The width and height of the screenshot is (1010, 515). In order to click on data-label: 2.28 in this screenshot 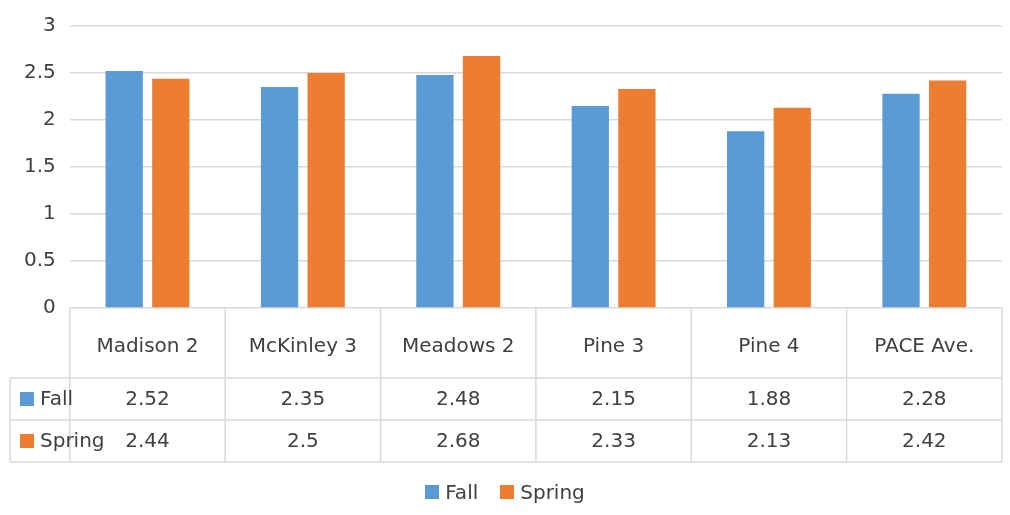, I will do `click(924, 398)`.